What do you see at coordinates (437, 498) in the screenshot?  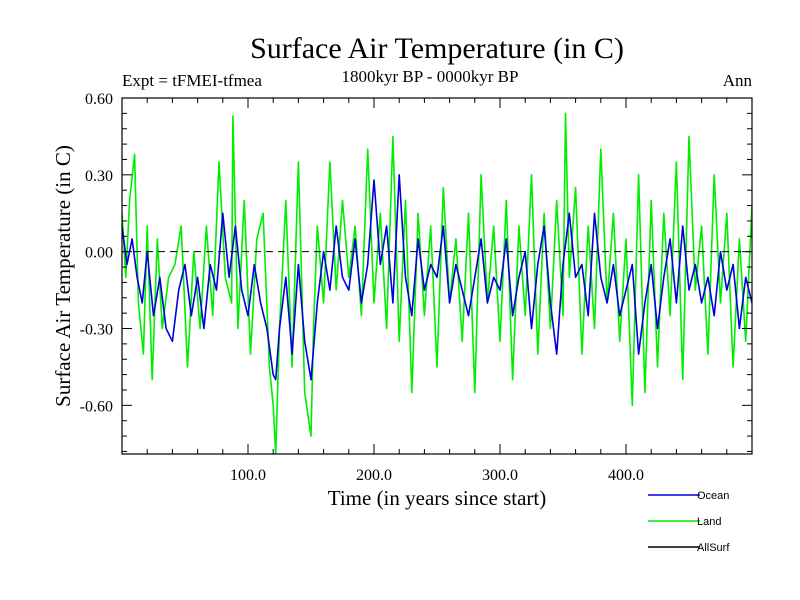 I see `x-axis-label: Time (in years since start)` at bounding box center [437, 498].